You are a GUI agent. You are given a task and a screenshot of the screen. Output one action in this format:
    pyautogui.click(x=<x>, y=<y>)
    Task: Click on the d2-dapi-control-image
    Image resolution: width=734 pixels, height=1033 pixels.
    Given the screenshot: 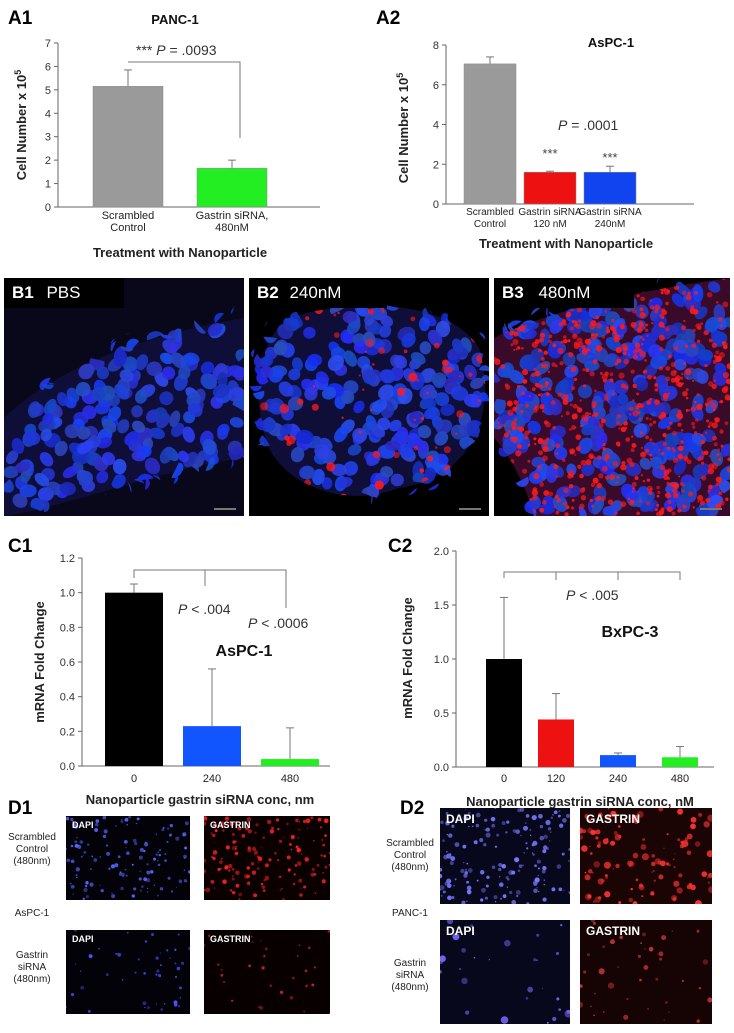 What is the action you would take?
    pyautogui.click(x=505, y=856)
    